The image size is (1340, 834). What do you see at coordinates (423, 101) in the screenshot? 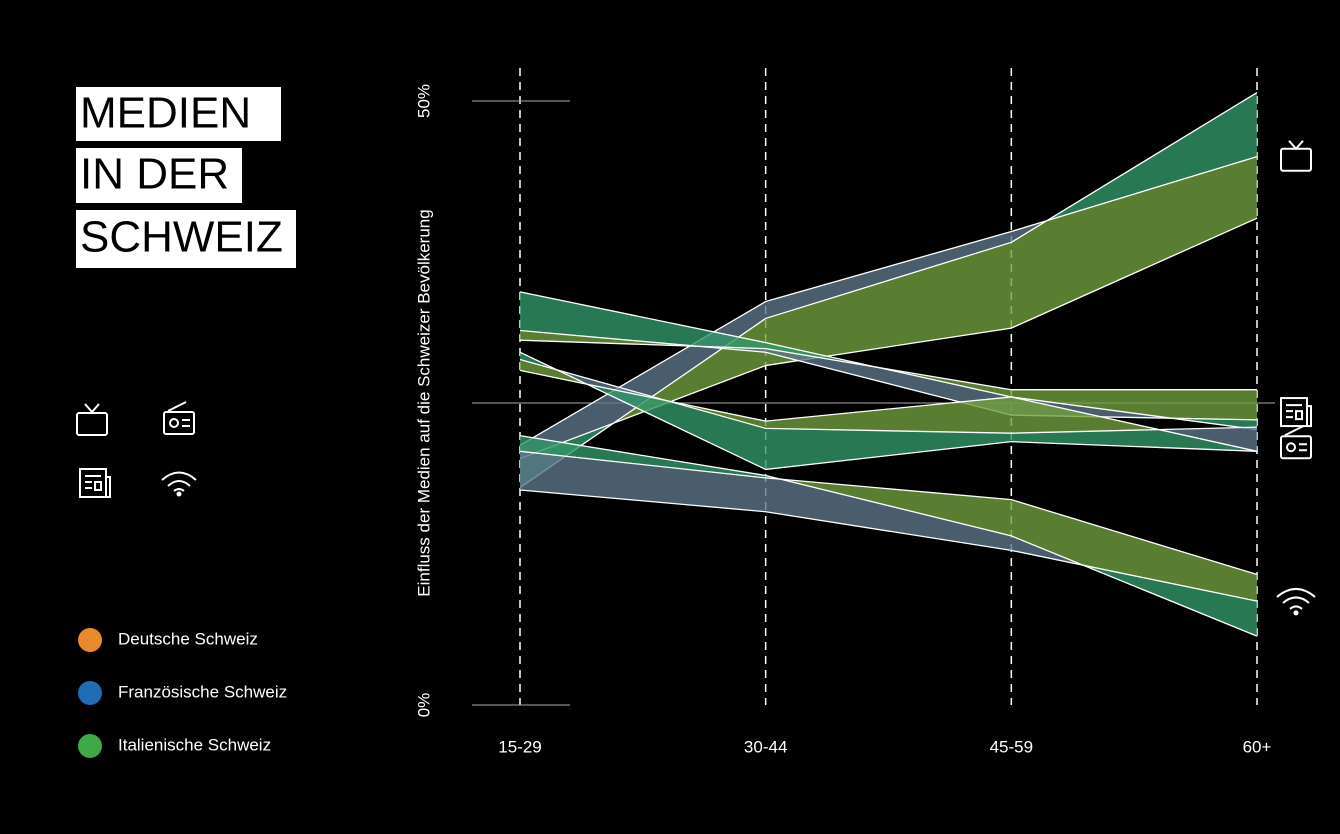
I see `y-tick-label: 50%` at bounding box center [423, 101].